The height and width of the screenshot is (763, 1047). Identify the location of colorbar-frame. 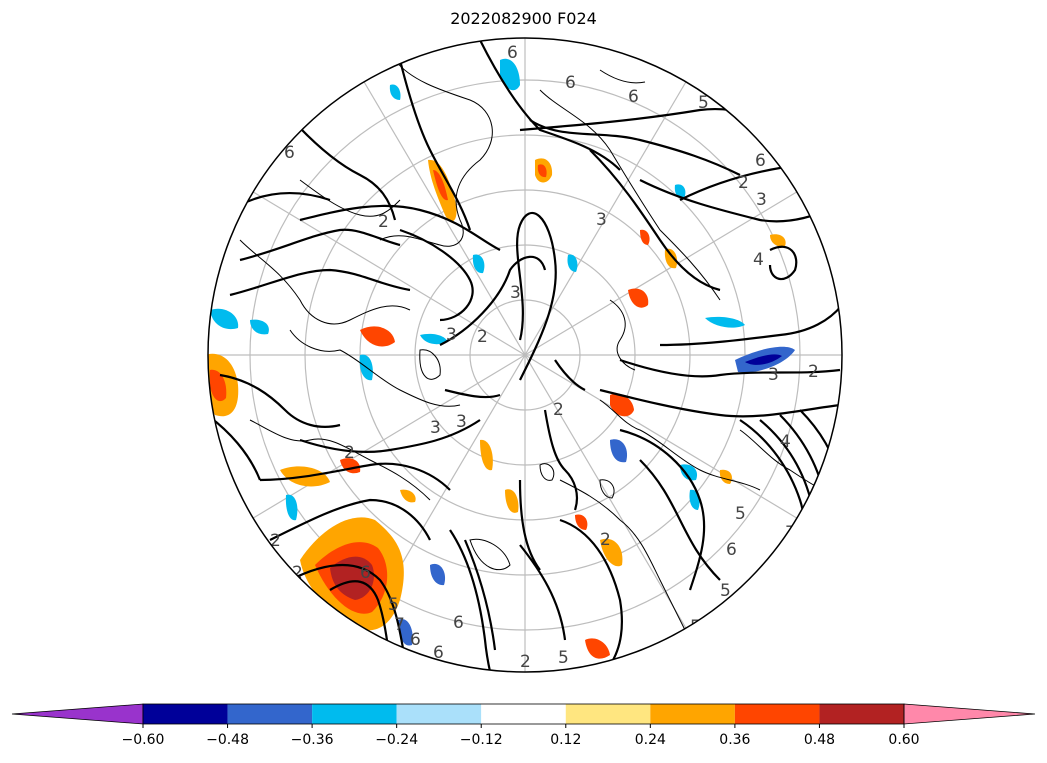
(523, 714).